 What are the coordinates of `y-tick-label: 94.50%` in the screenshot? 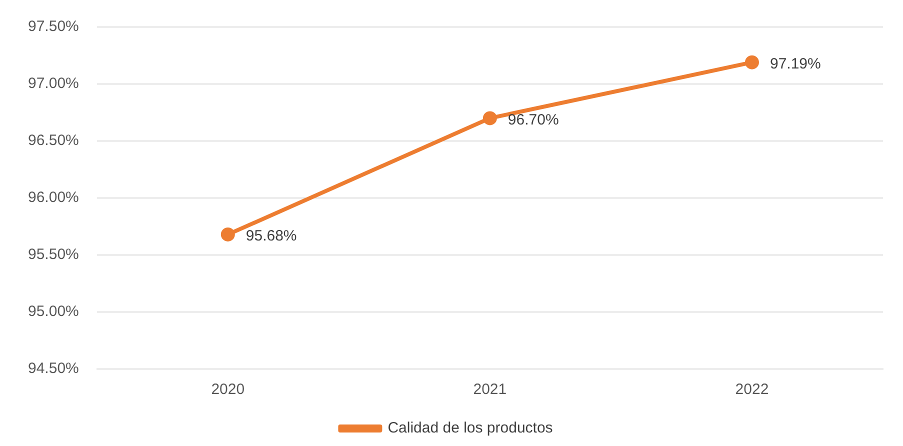 It's located at (53, 369).